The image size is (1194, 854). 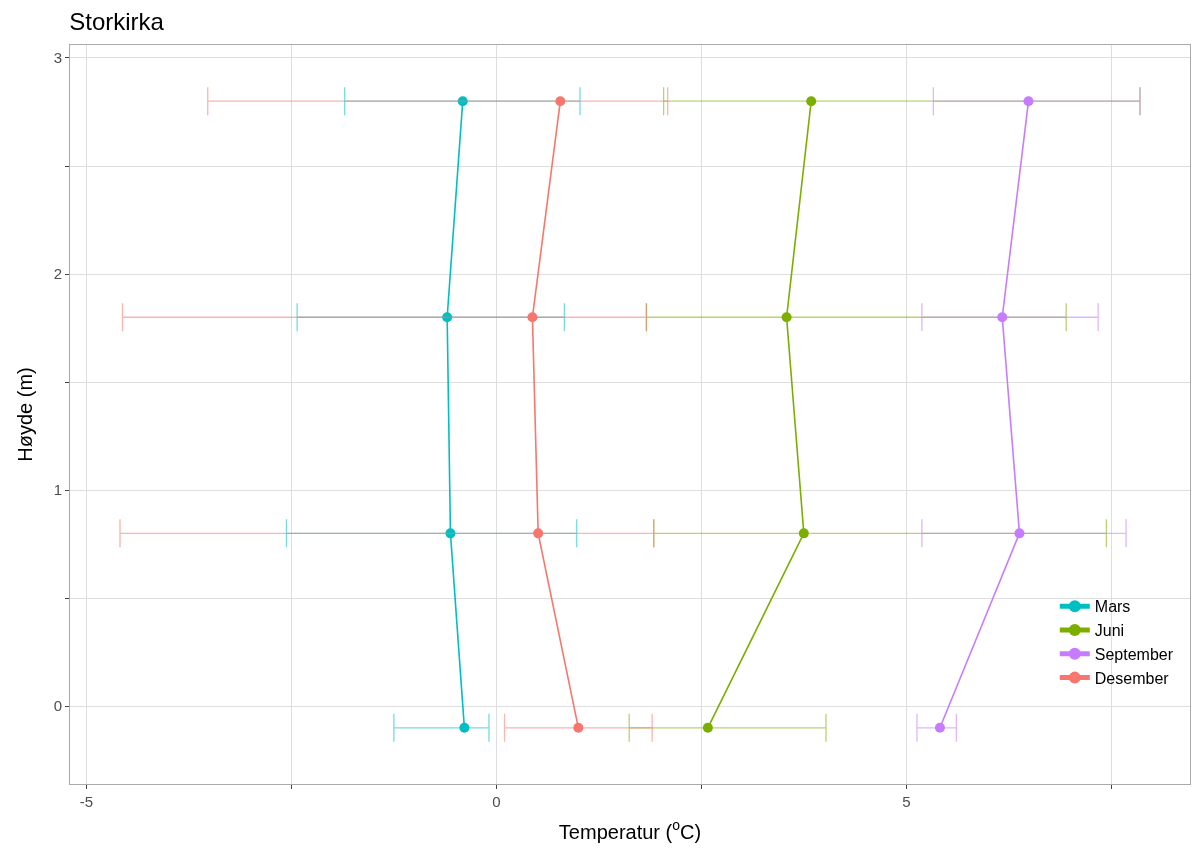 What do you see at coordinates (86, 801) in the screenshot?
I see `x-tick-label: -5` at bounding box center [86, 801].